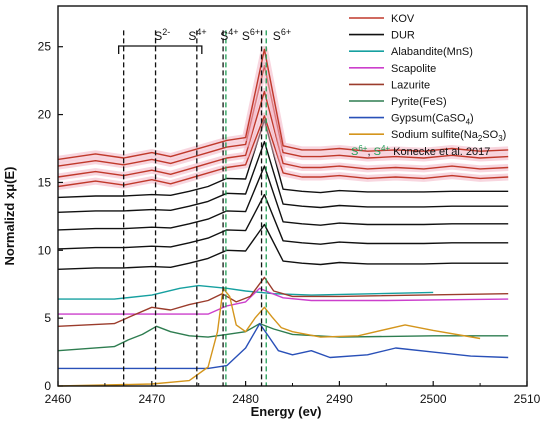 This screenshot has height=429, width=550. What do you see at coordinates (286, 411) in the screenshot?
I see `x-axis-title: Energy (ev)` at bounding box center [286, 411].